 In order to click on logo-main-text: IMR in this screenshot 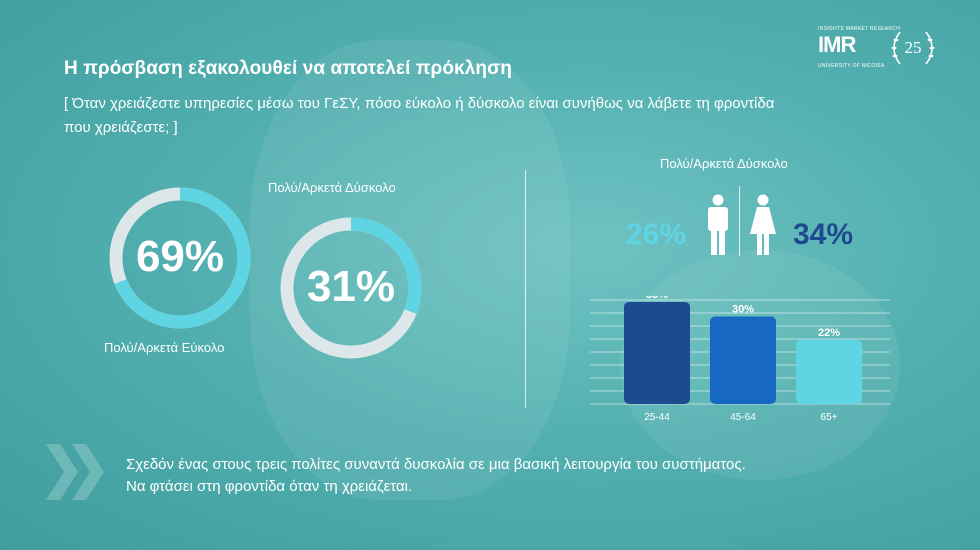, I will do `click(837, 44)`.